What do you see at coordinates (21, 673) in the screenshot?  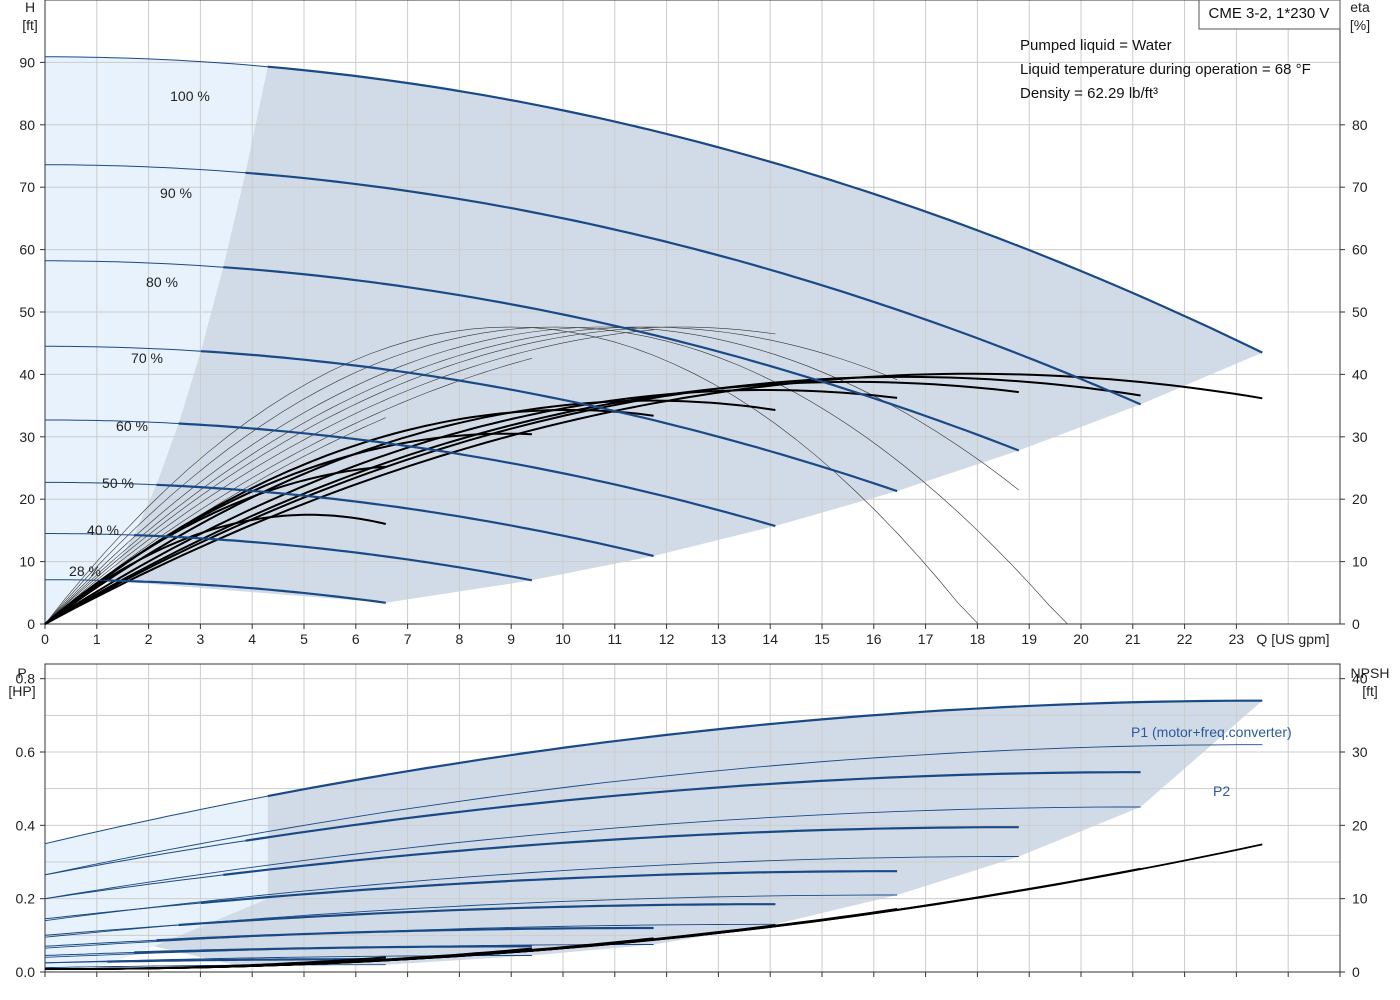 I see `y-left-label-bottom-1: P` at bounding box center [21, 673].